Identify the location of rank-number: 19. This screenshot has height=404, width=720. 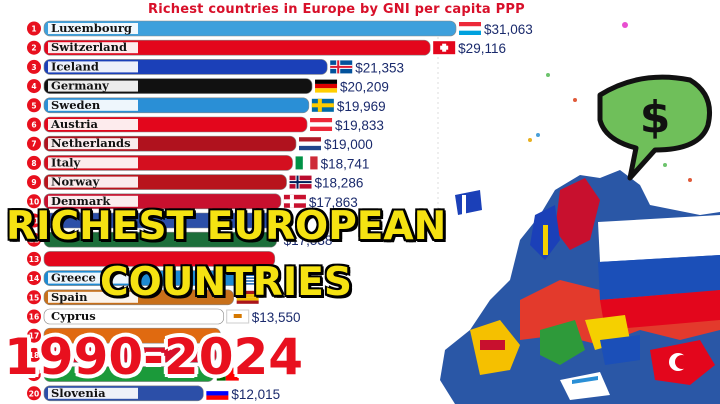
(34, 374).